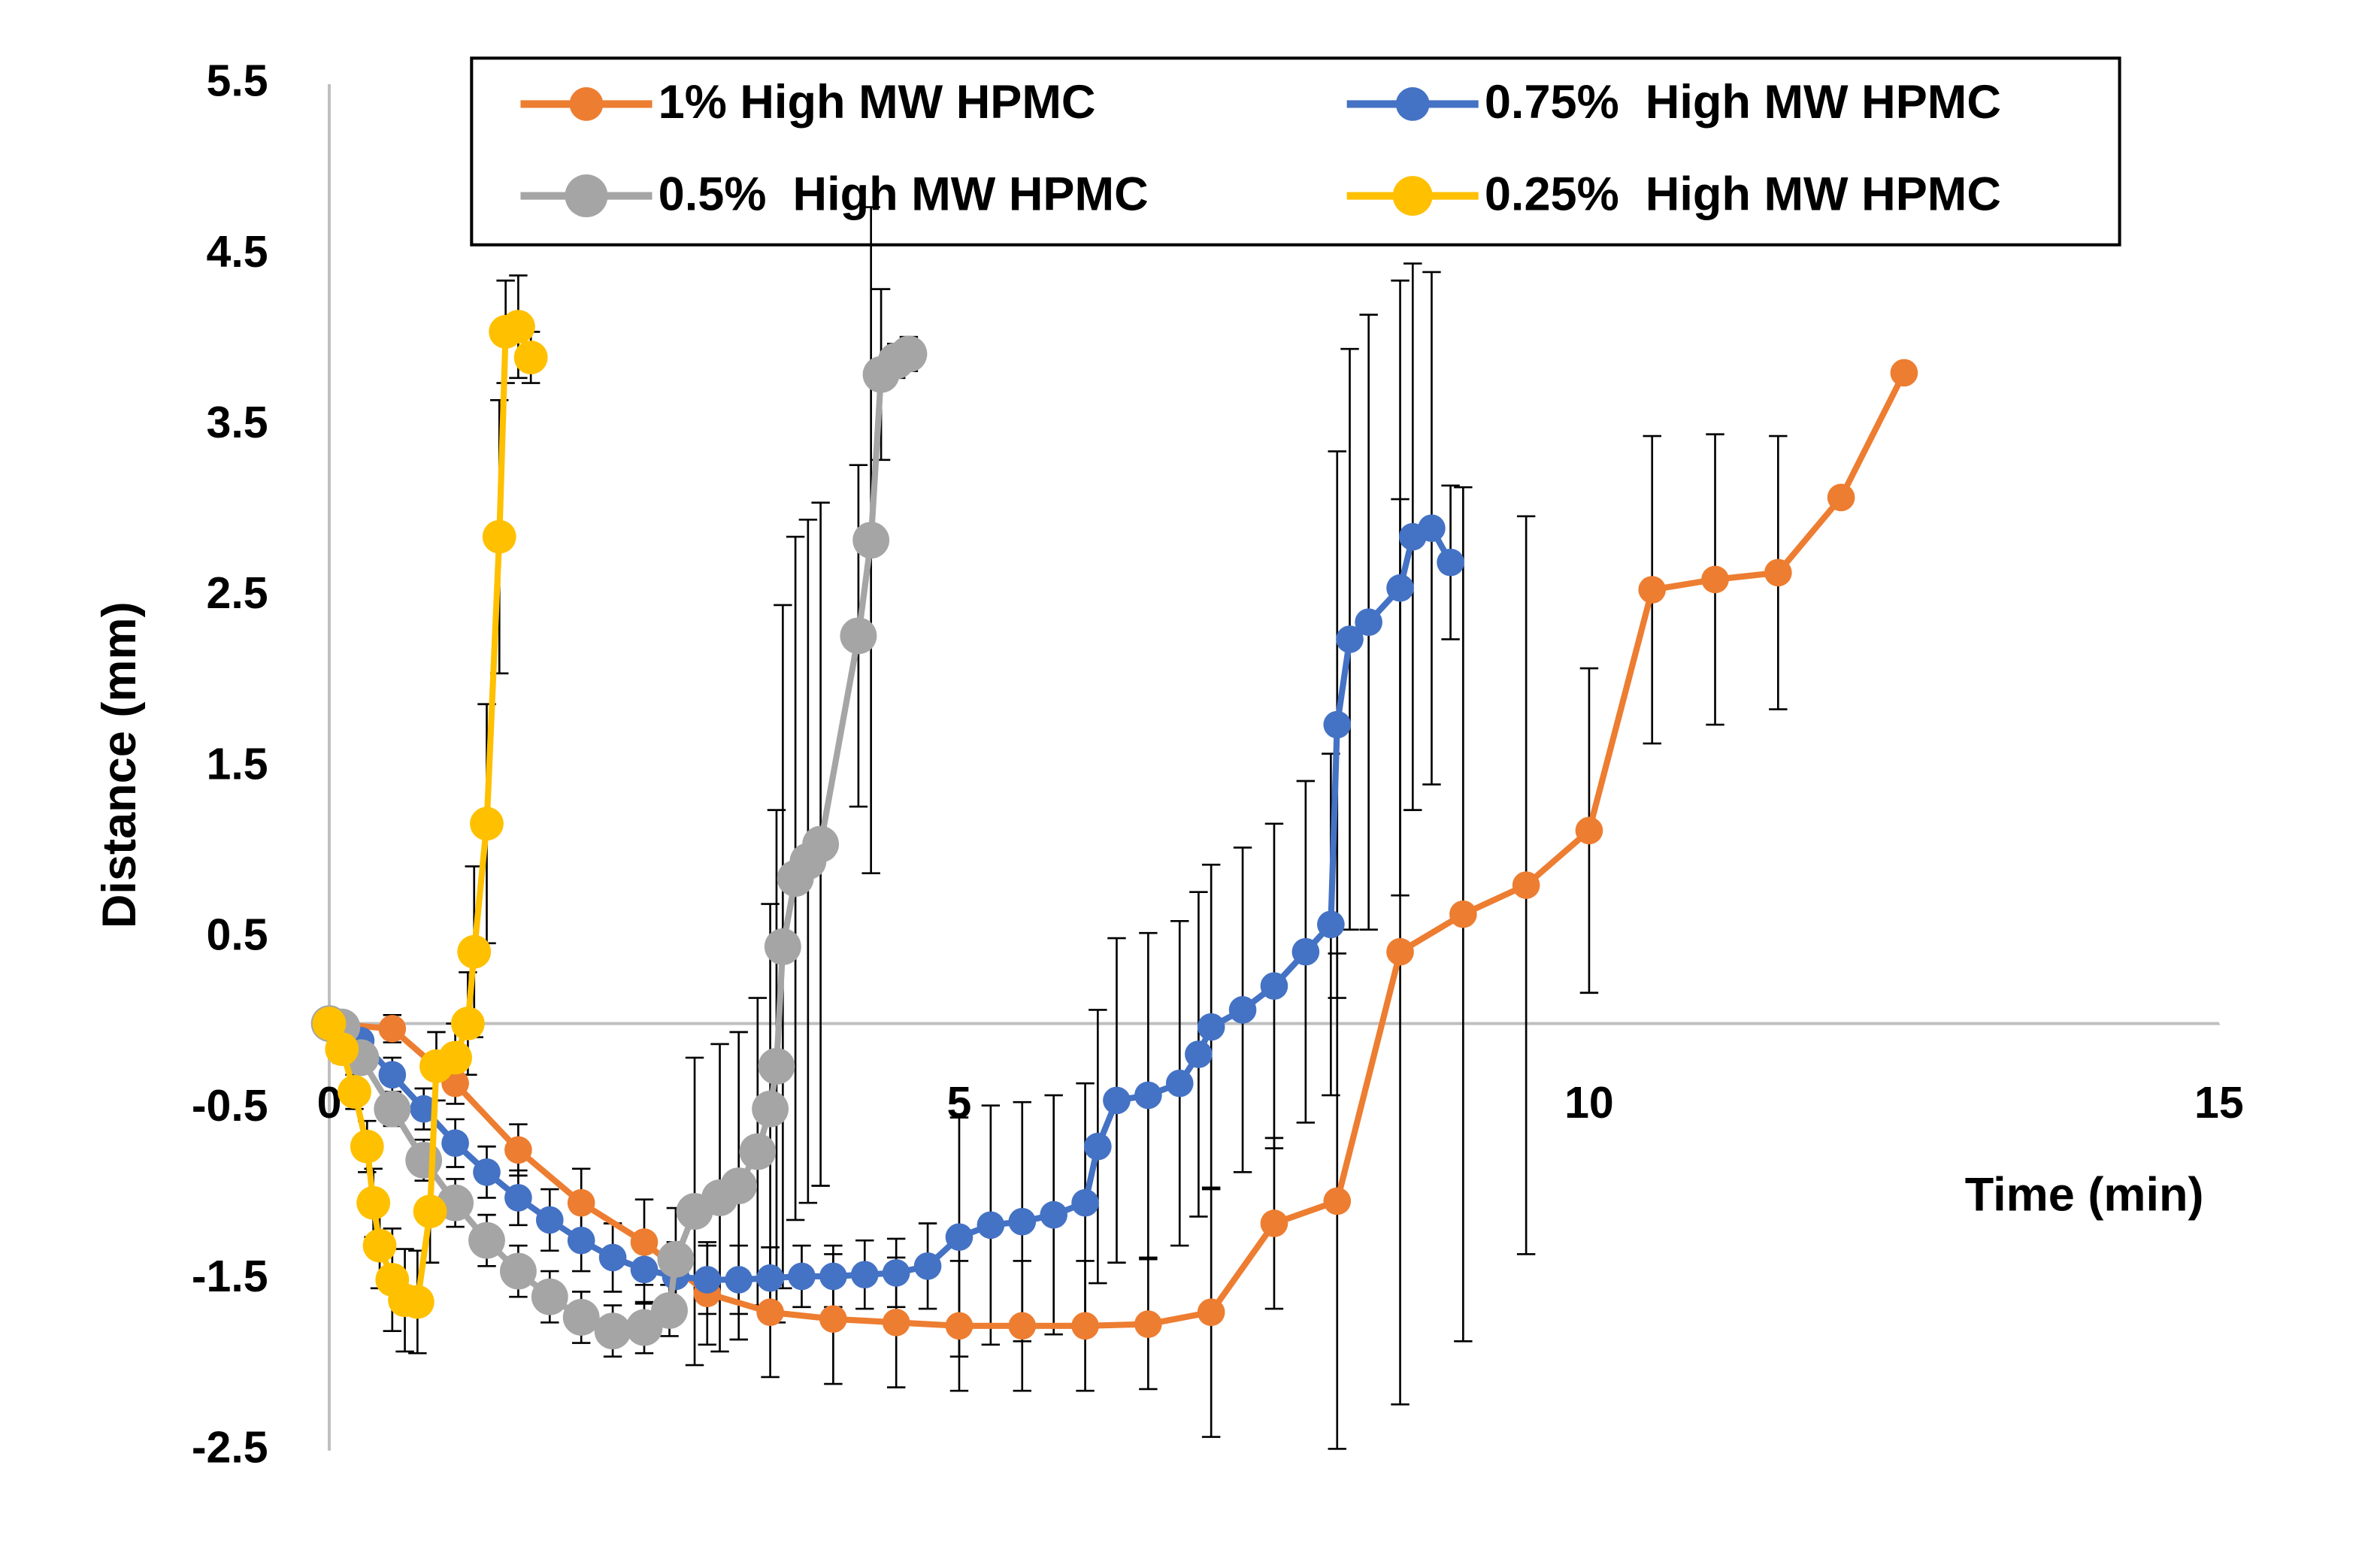 The image size is (2380, 1550). I want to click on y-tick-label: -0.5, so click(230, 1106).